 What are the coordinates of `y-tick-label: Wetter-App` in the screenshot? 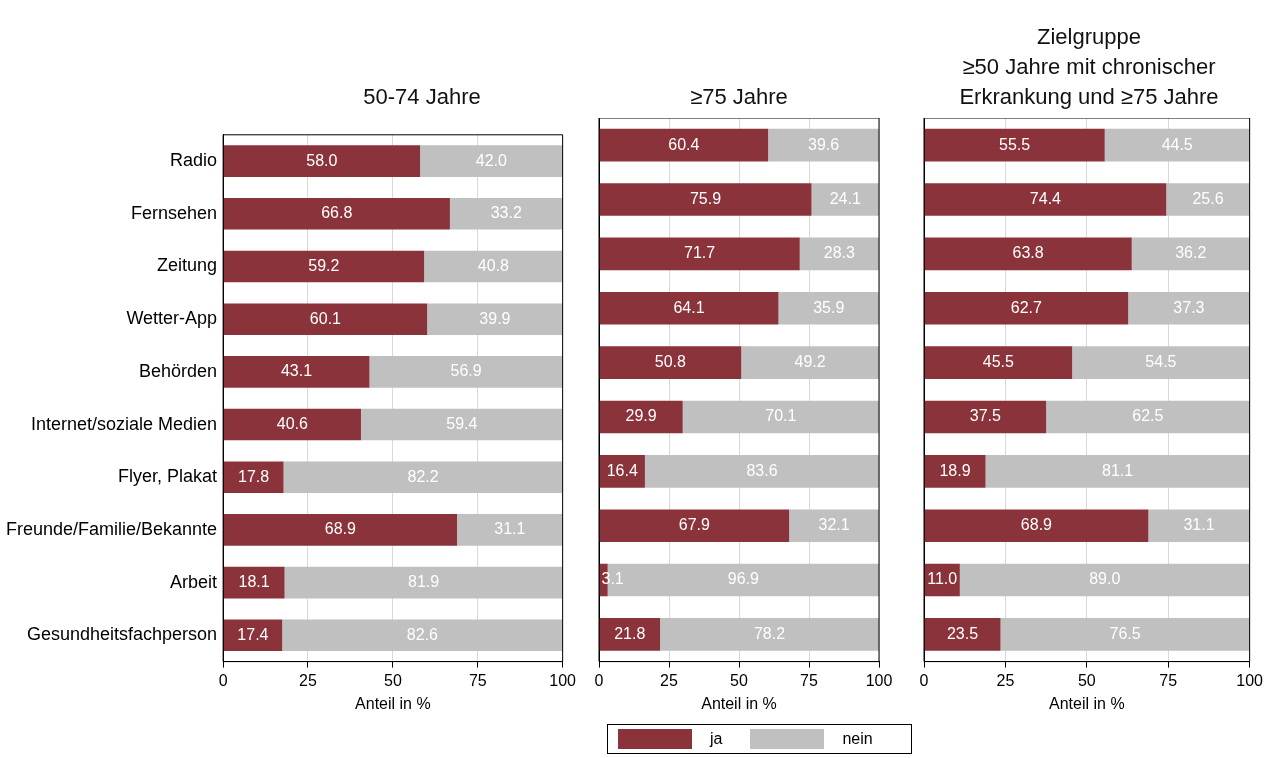 It's located at (172, 318).